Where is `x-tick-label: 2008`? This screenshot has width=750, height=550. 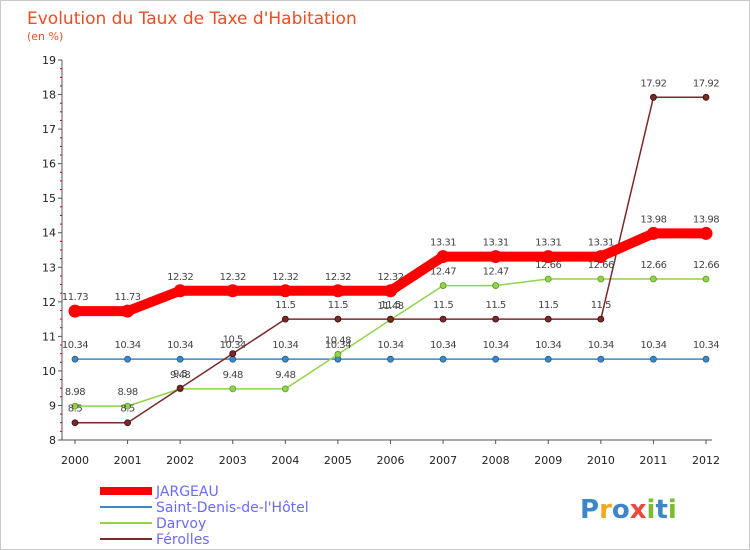
x-tick-label: 2008 is located at coordinates (496, 460).